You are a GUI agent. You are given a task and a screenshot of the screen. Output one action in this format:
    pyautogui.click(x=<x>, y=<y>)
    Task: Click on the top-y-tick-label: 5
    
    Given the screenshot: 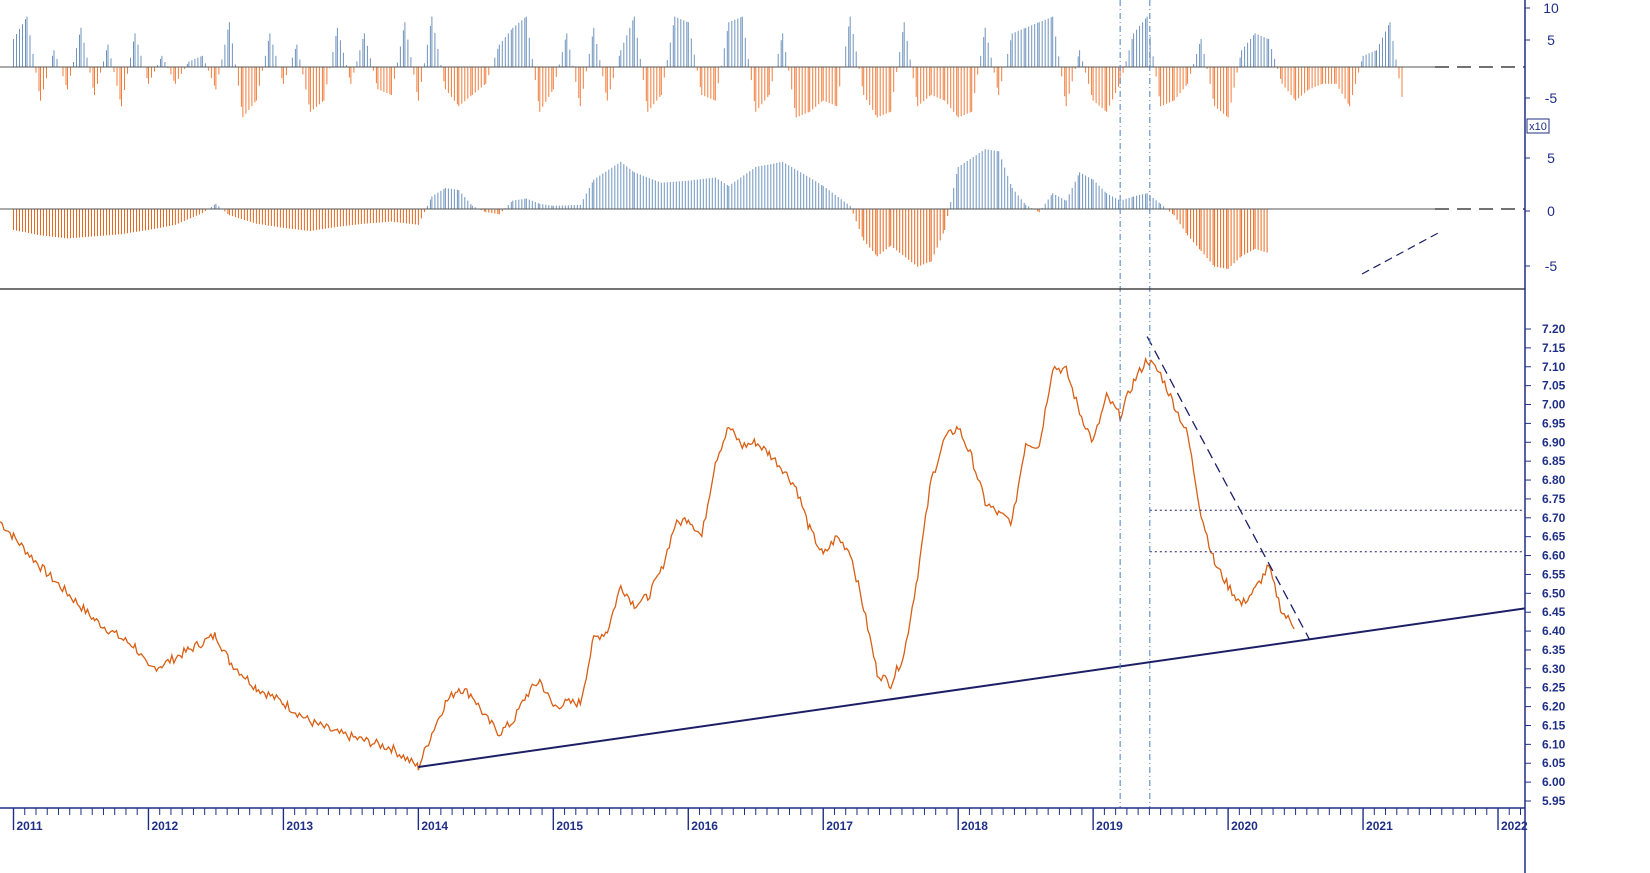 What is the action you would take?
    pyautogui.click(x=1551, y=40)
    